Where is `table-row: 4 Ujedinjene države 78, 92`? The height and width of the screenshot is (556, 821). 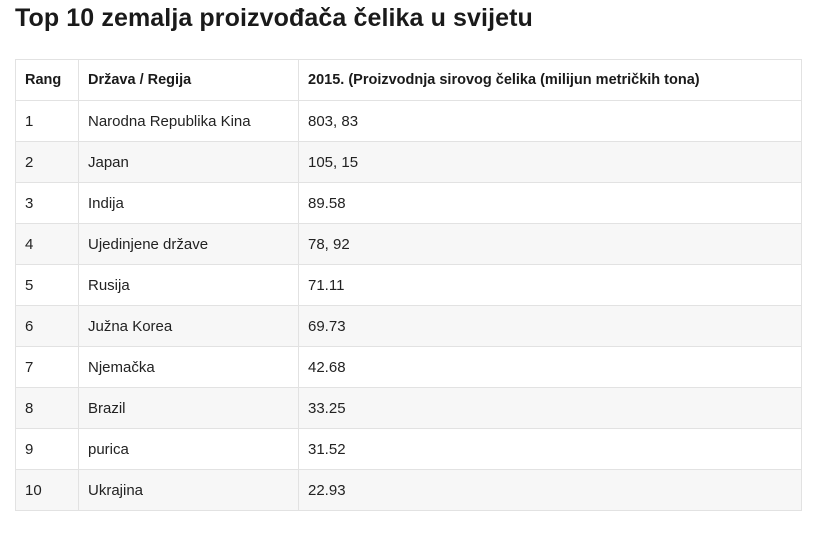 table-row: 4 Ujedinjene države 78, 92 is located at coordinates (408, 244).